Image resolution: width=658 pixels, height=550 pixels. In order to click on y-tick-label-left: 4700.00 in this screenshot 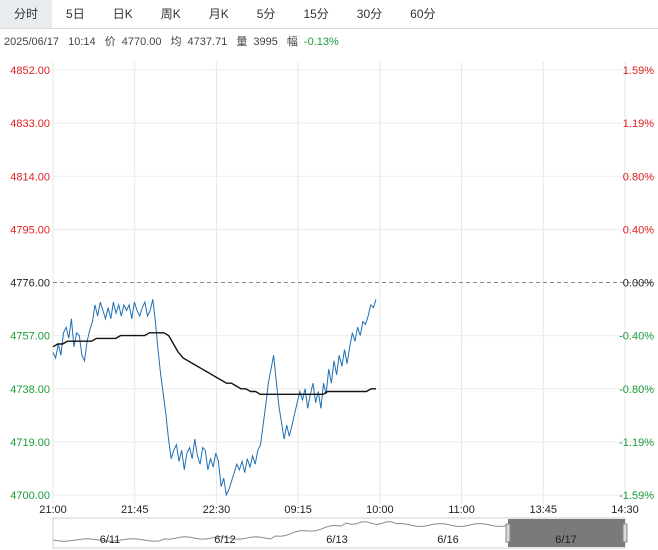, I will do `click(30, 496)`.